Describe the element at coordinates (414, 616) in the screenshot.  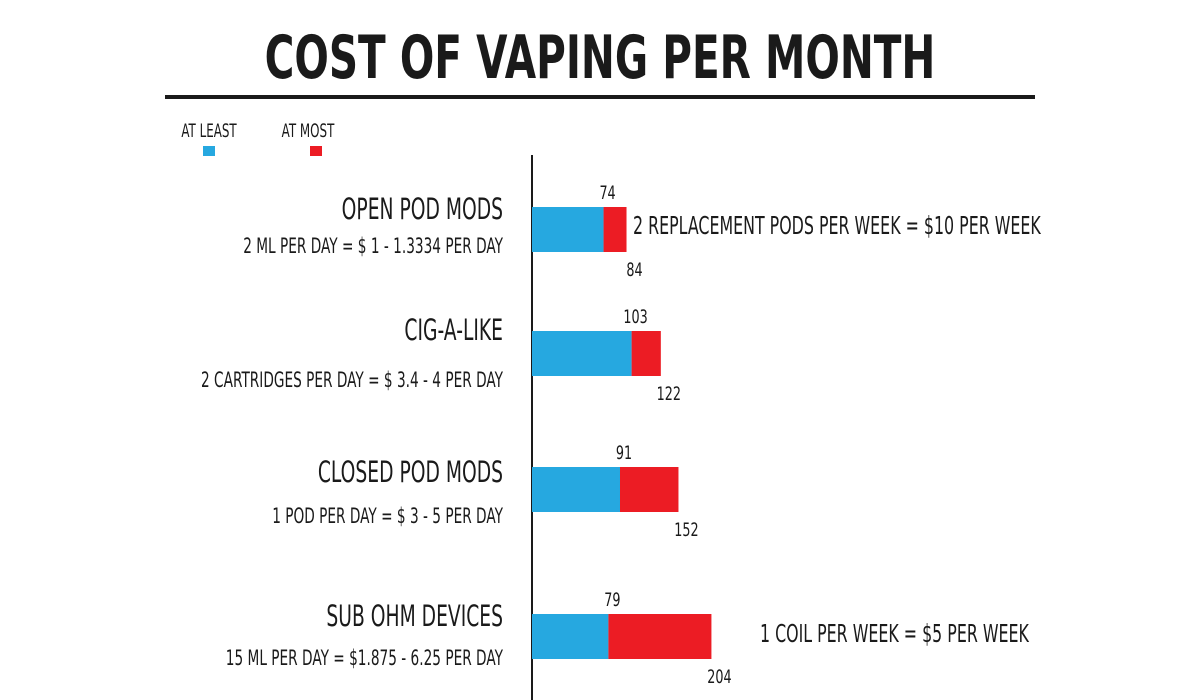
I see `category-name: SUB OHM DEVICES` at that location.